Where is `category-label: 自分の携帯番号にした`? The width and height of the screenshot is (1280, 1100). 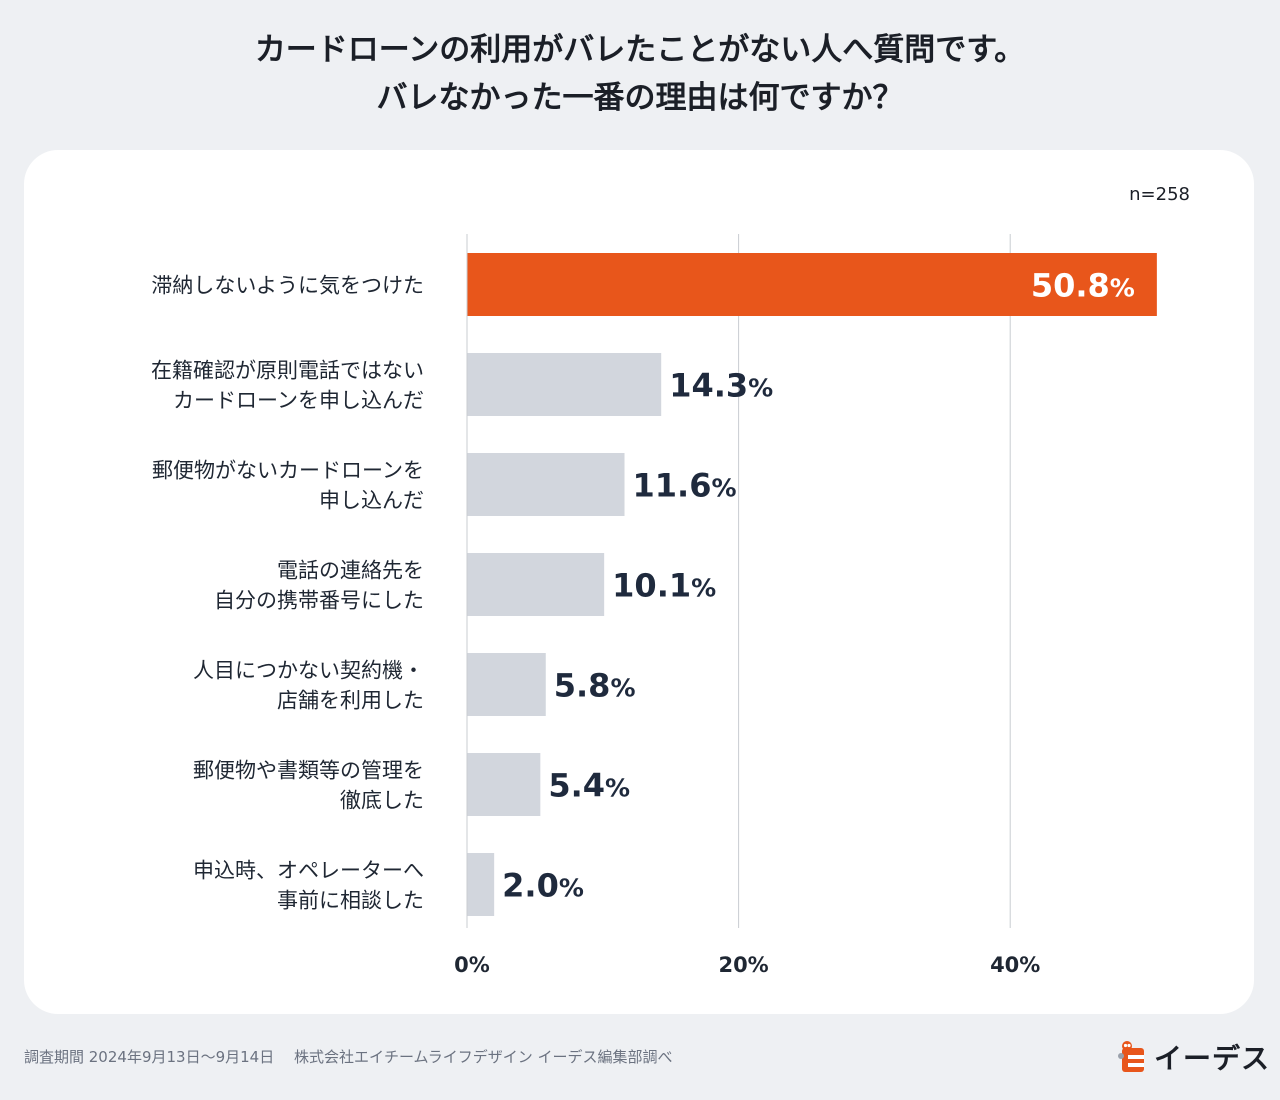 category-label: 自分の携帯番号にした is located at coordinates (319, 601).